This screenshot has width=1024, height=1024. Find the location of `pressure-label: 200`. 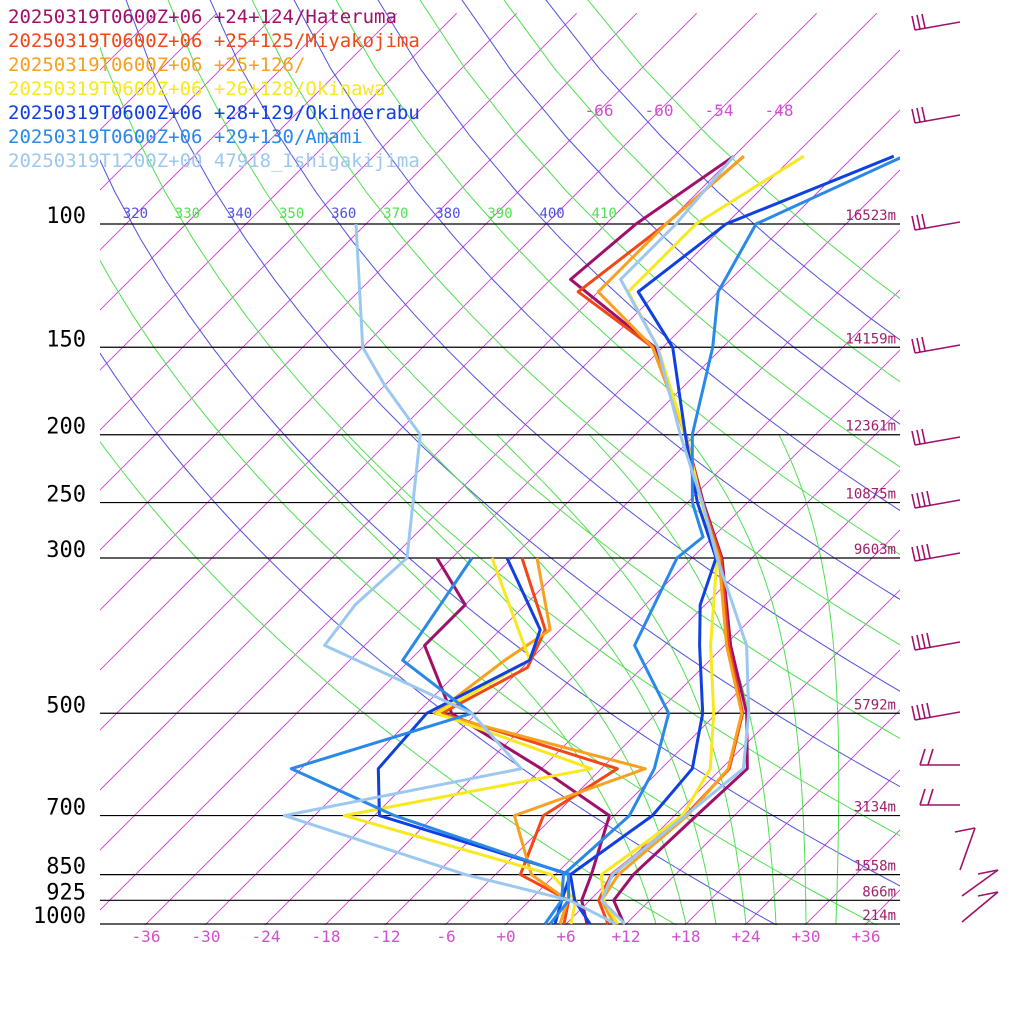

pressure-label: 200 is located at coordinates (66, 427).